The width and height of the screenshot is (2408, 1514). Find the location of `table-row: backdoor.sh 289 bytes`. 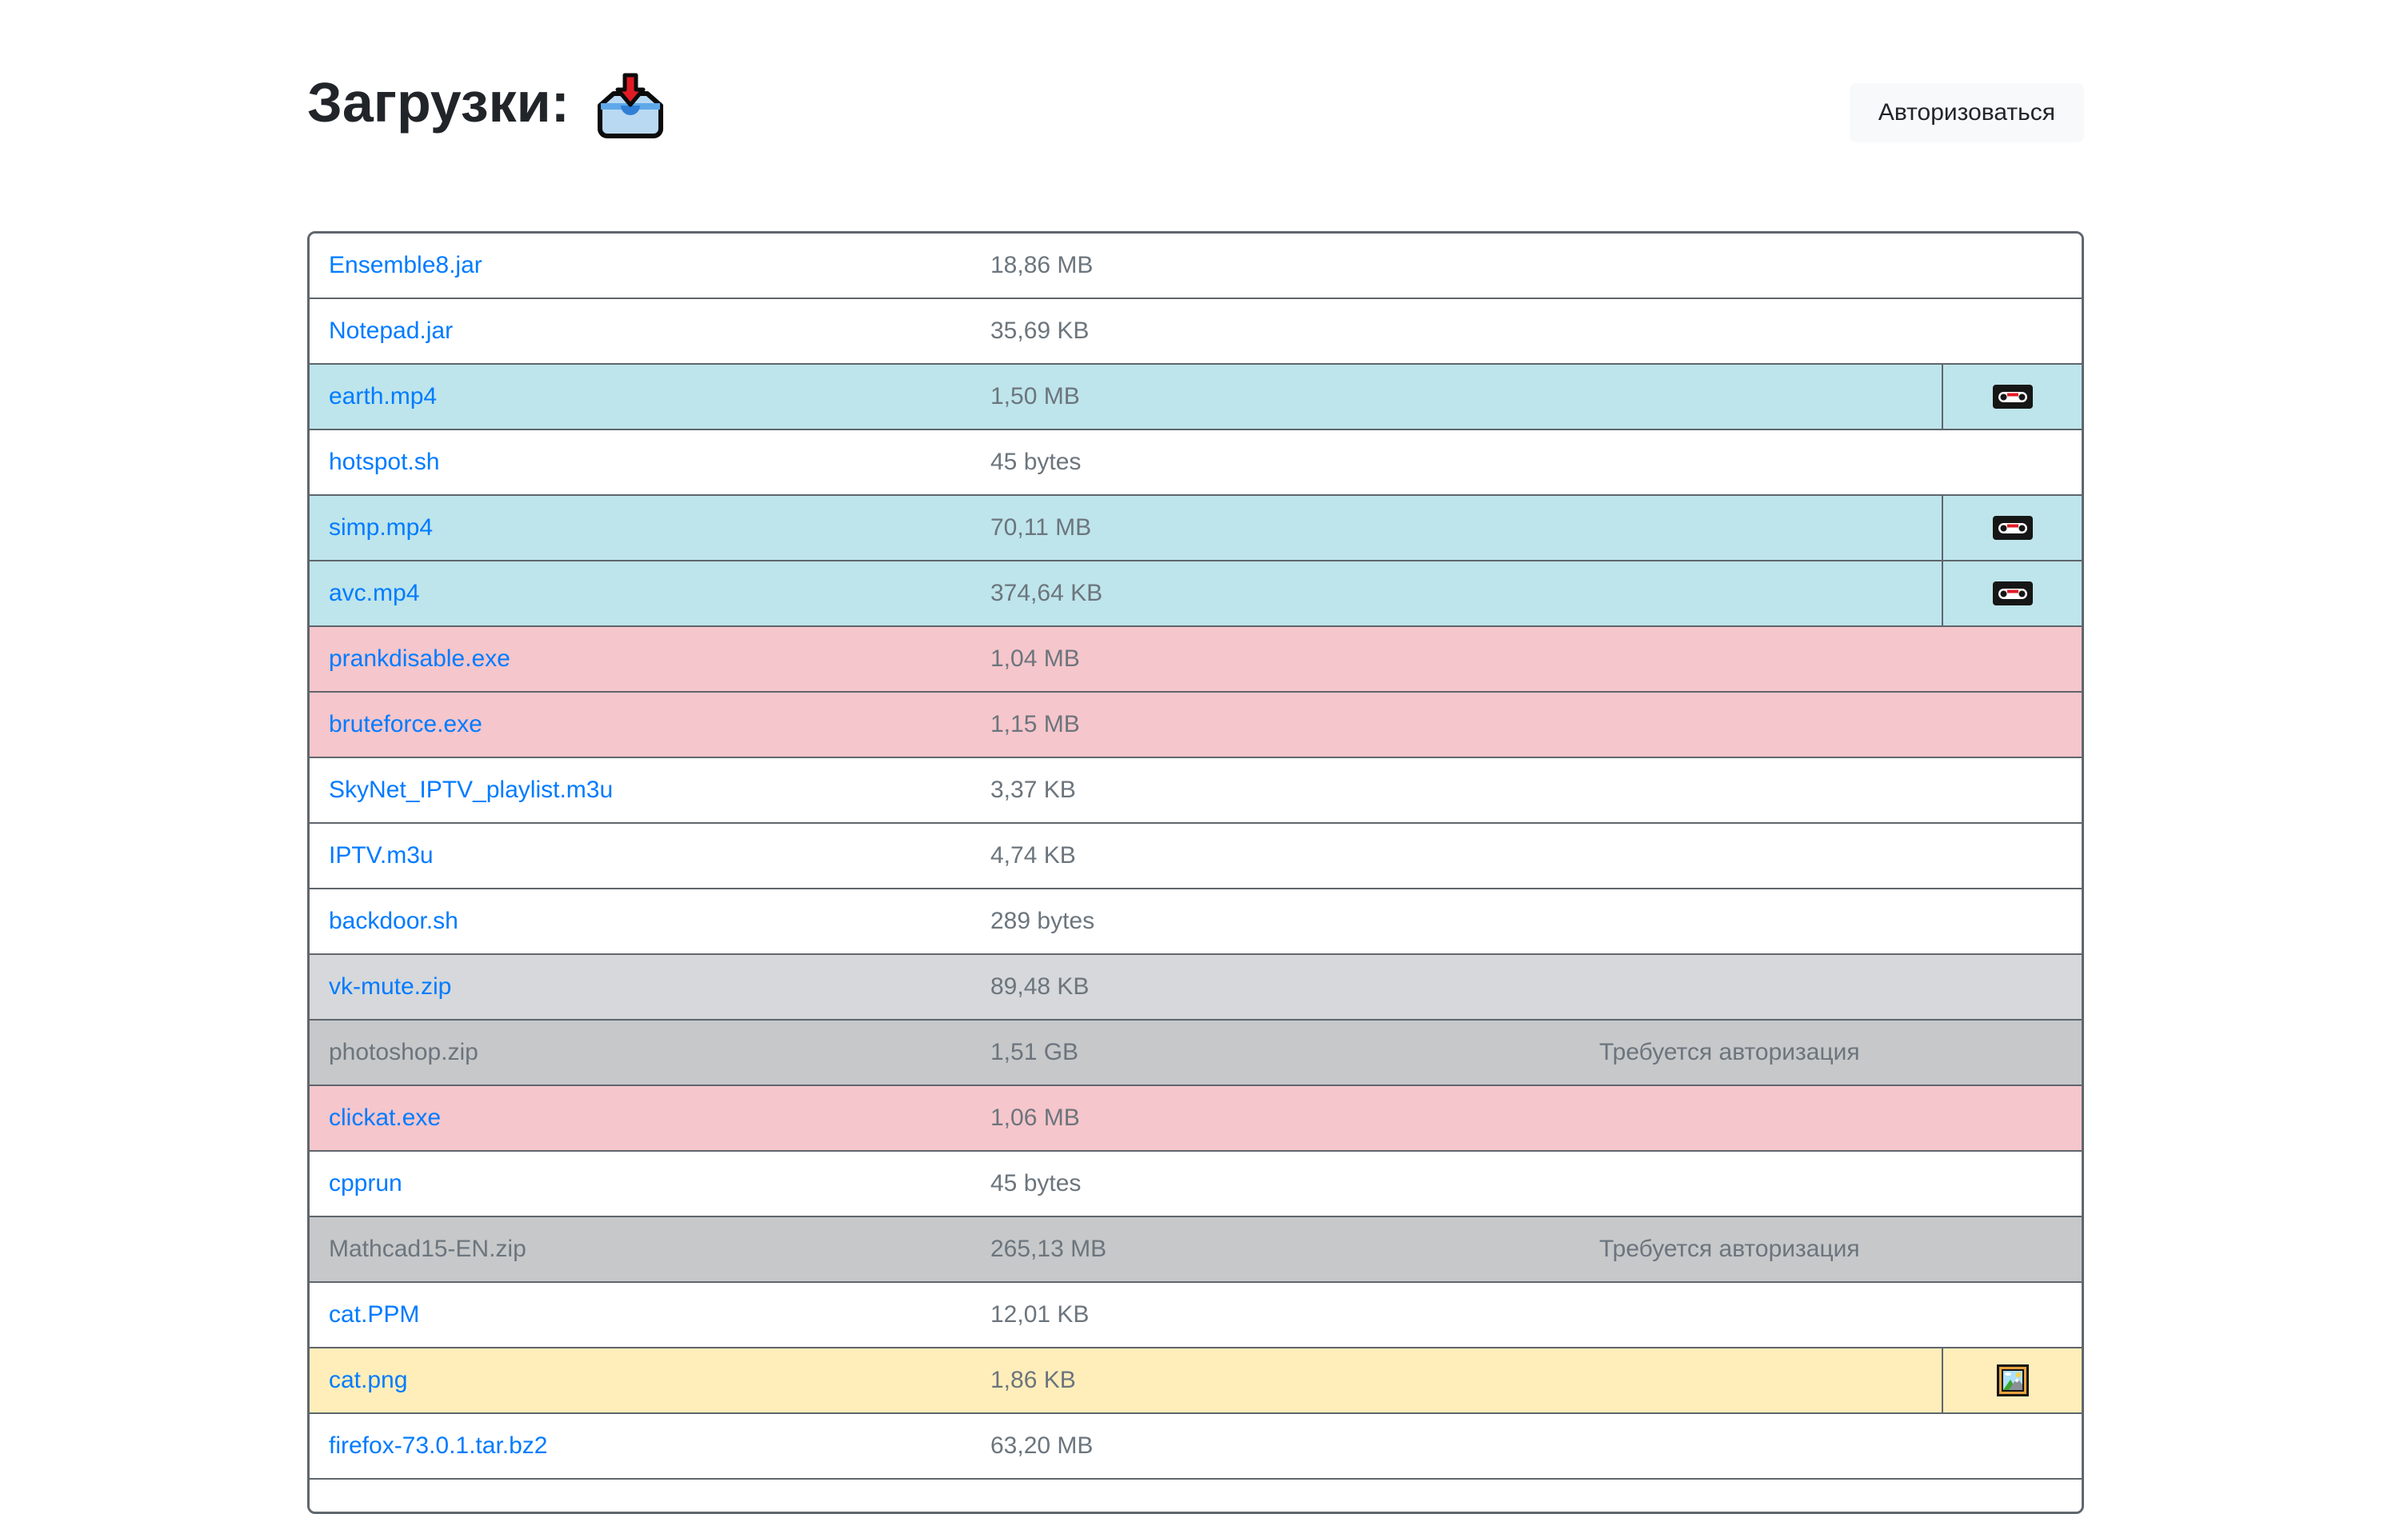

table-row: backdoor.sh 289 bytes is located at coordinates (1196, 922).